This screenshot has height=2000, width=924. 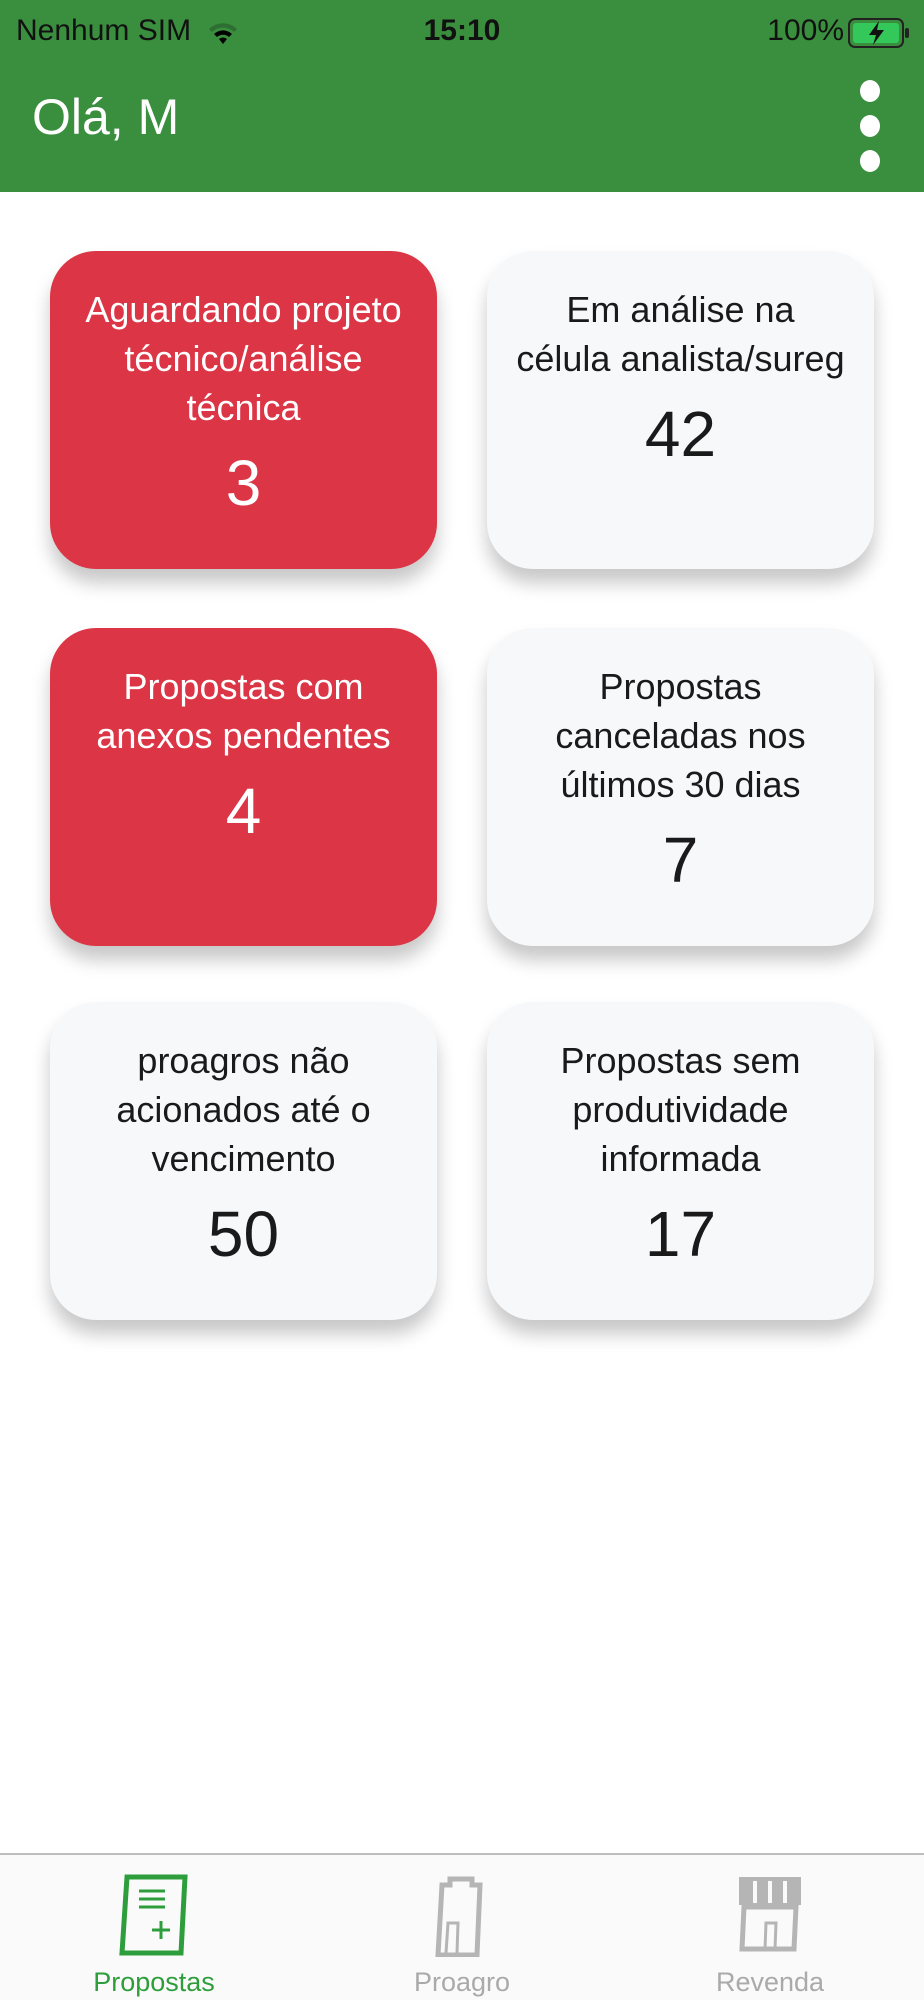 I want to click on bottom-tab-bar: Propostas Proagro Revenda, so click(x=462, y=1926).